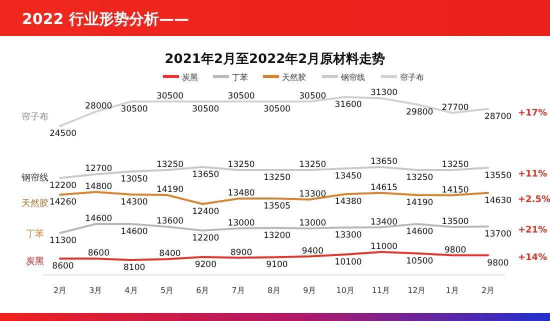  Describe the element at coordinates (63, 134) in the screenshot. I see `data-label: 24500` at that location.